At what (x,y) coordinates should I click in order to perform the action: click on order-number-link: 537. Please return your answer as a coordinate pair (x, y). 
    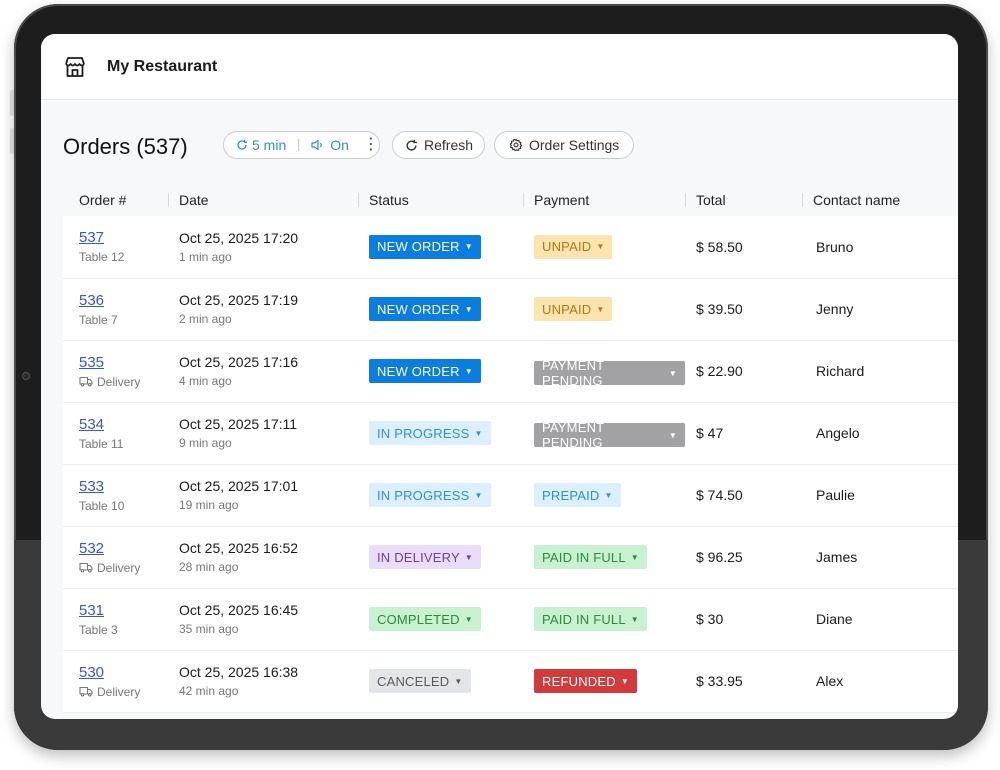
    Looking at the image, I should click on (92, 238).